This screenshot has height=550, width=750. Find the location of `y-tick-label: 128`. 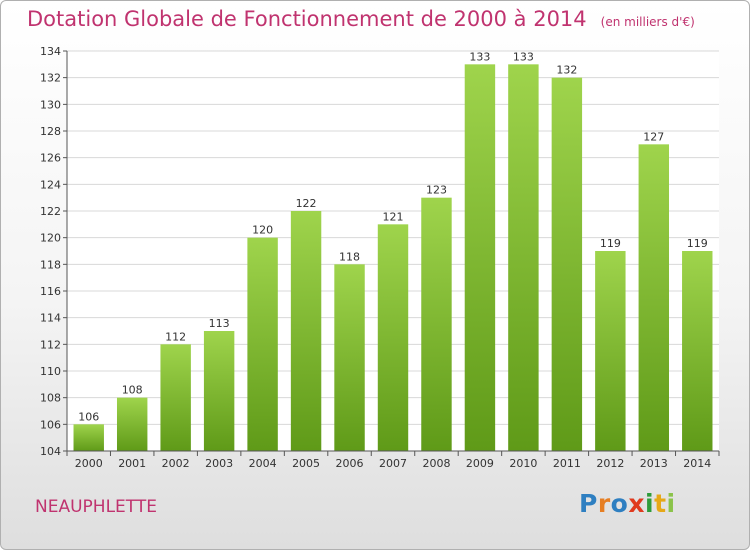

y-tick-label: 128 is located at coordinates (50, 131).